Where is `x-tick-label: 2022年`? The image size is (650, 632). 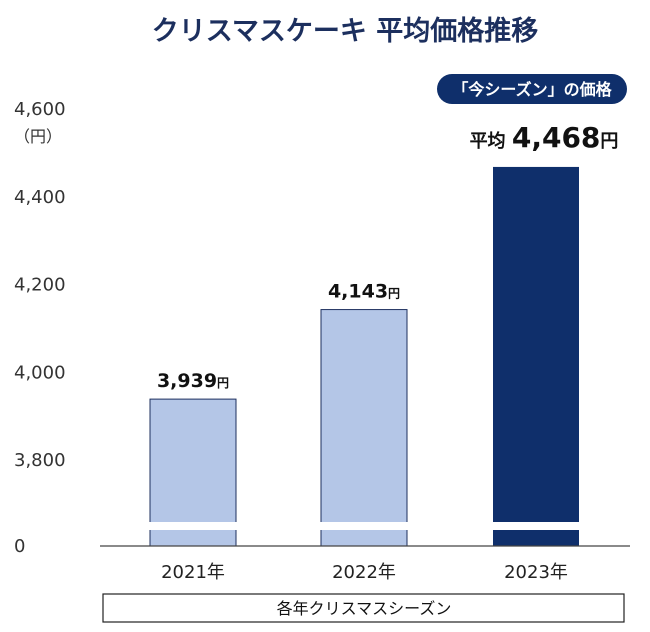 x-tick-label: 2022年 is located at coordinates (364, 572).